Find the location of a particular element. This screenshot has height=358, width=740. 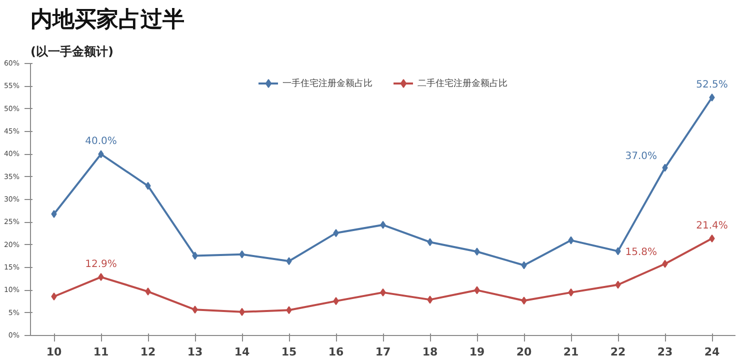

x-tick-label: 19 is located at coordinates (477, 352).